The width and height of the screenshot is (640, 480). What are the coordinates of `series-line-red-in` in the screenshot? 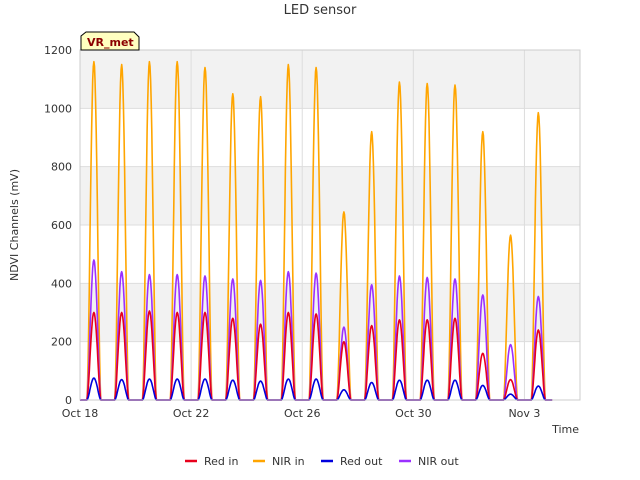 It's located at (316, 355).